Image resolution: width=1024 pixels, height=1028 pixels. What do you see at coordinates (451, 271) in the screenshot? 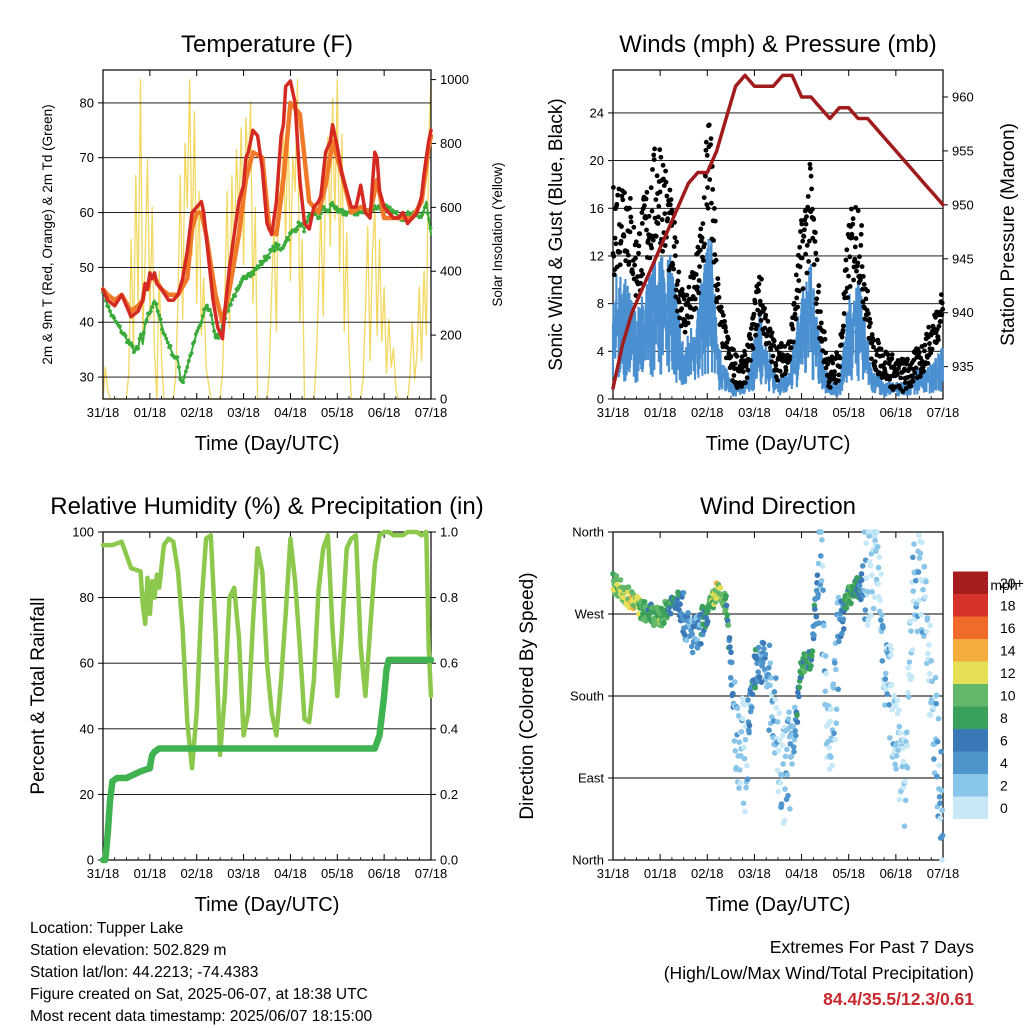
I see `y2-tick-label: 400` at bounding box center [451, 271].